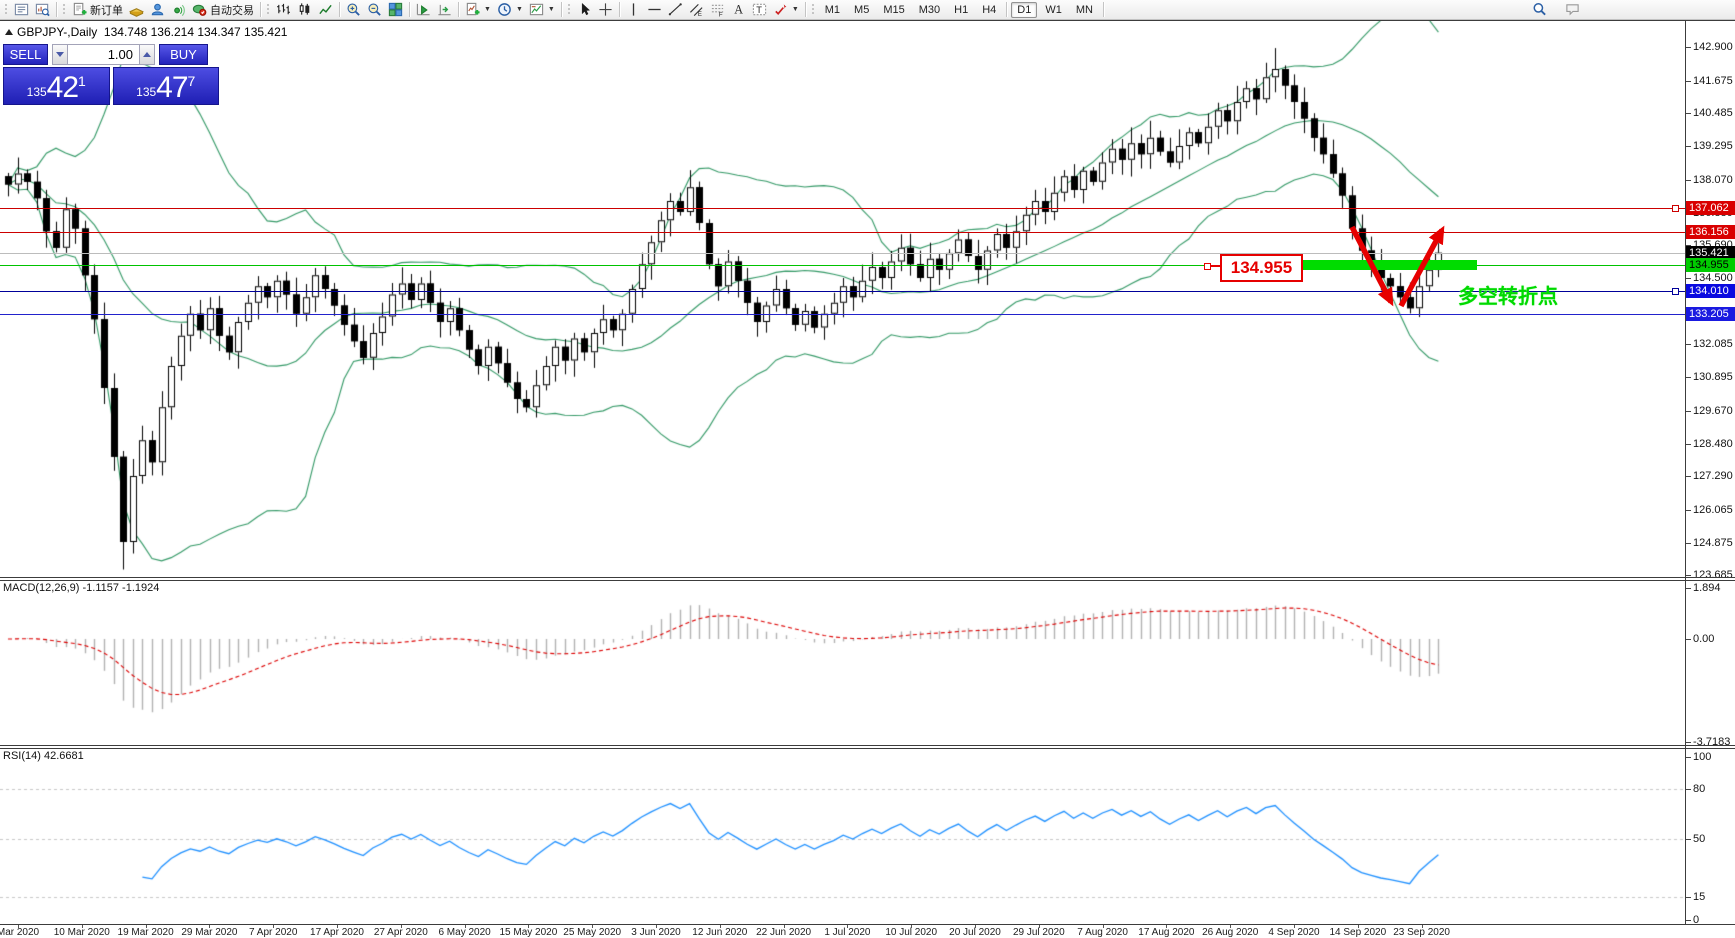 The width and height of the screenshot is (1735, 938). Describe the element at coordinates (867, 20) in the screenshot. I see `chart-top-border` at that location.